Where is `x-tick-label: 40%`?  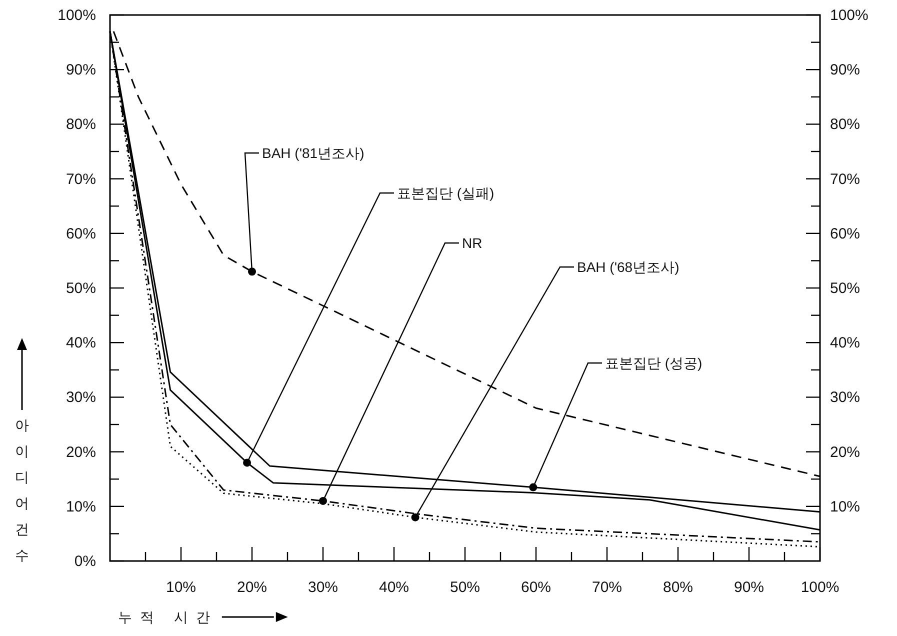
x-tick-label: 40% is located at coordinates (394, 587).